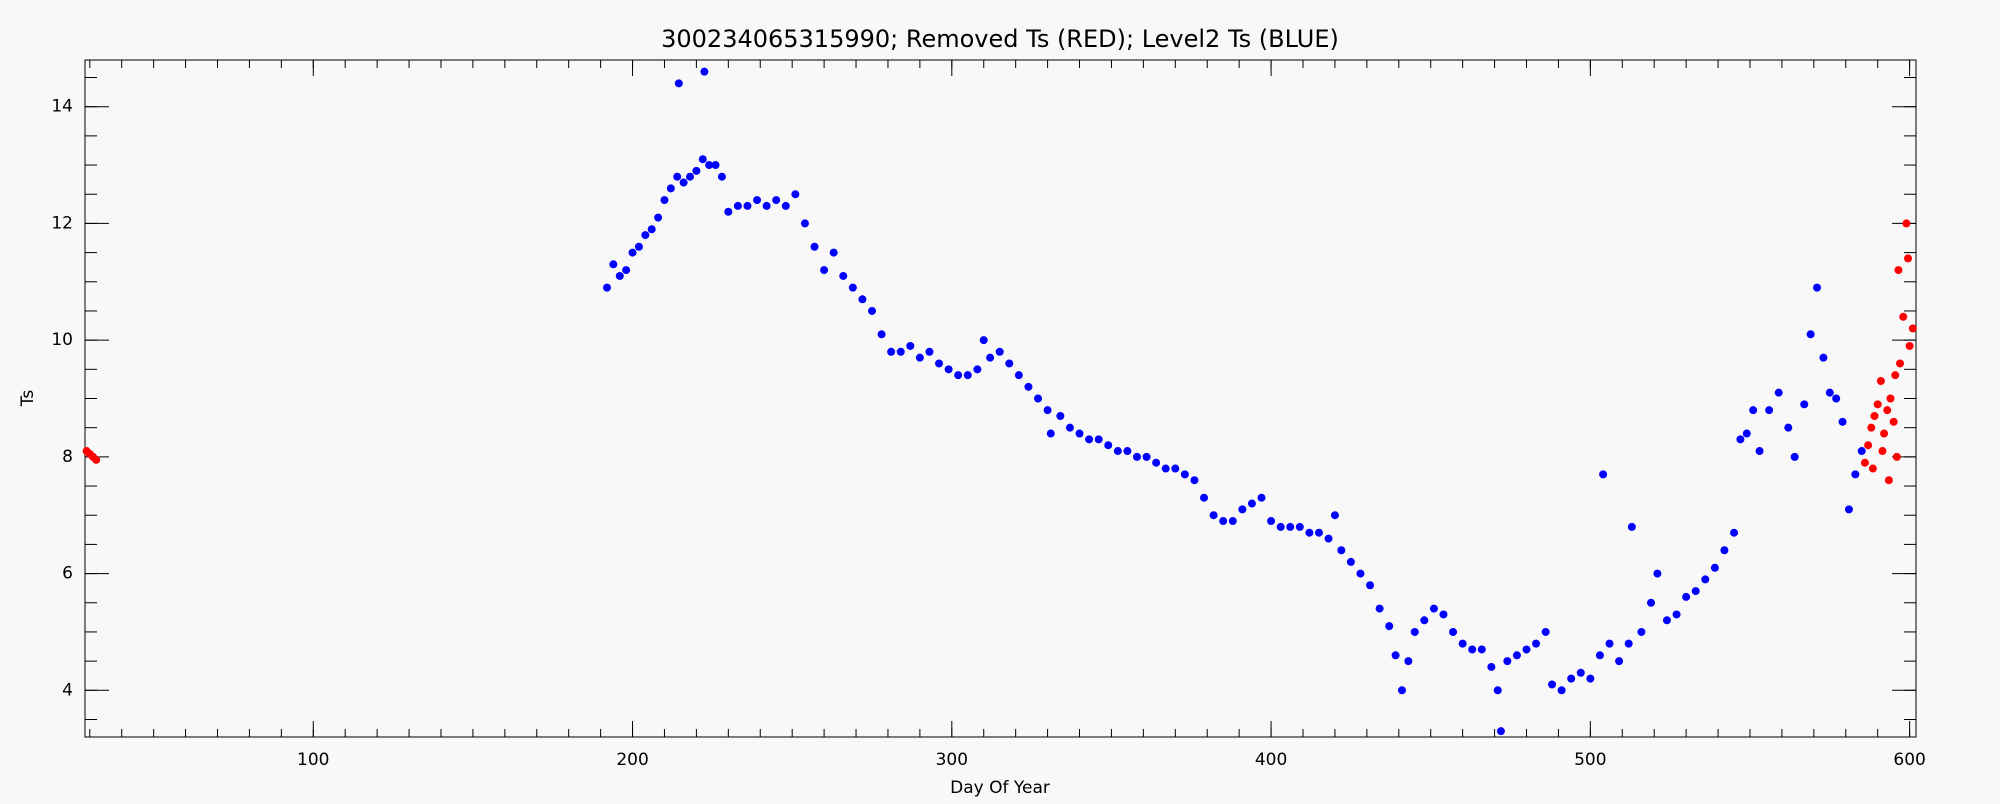 This screenshot has width=2000, height=804. I want to click on y-tick-label: 8, so click(67, 457).